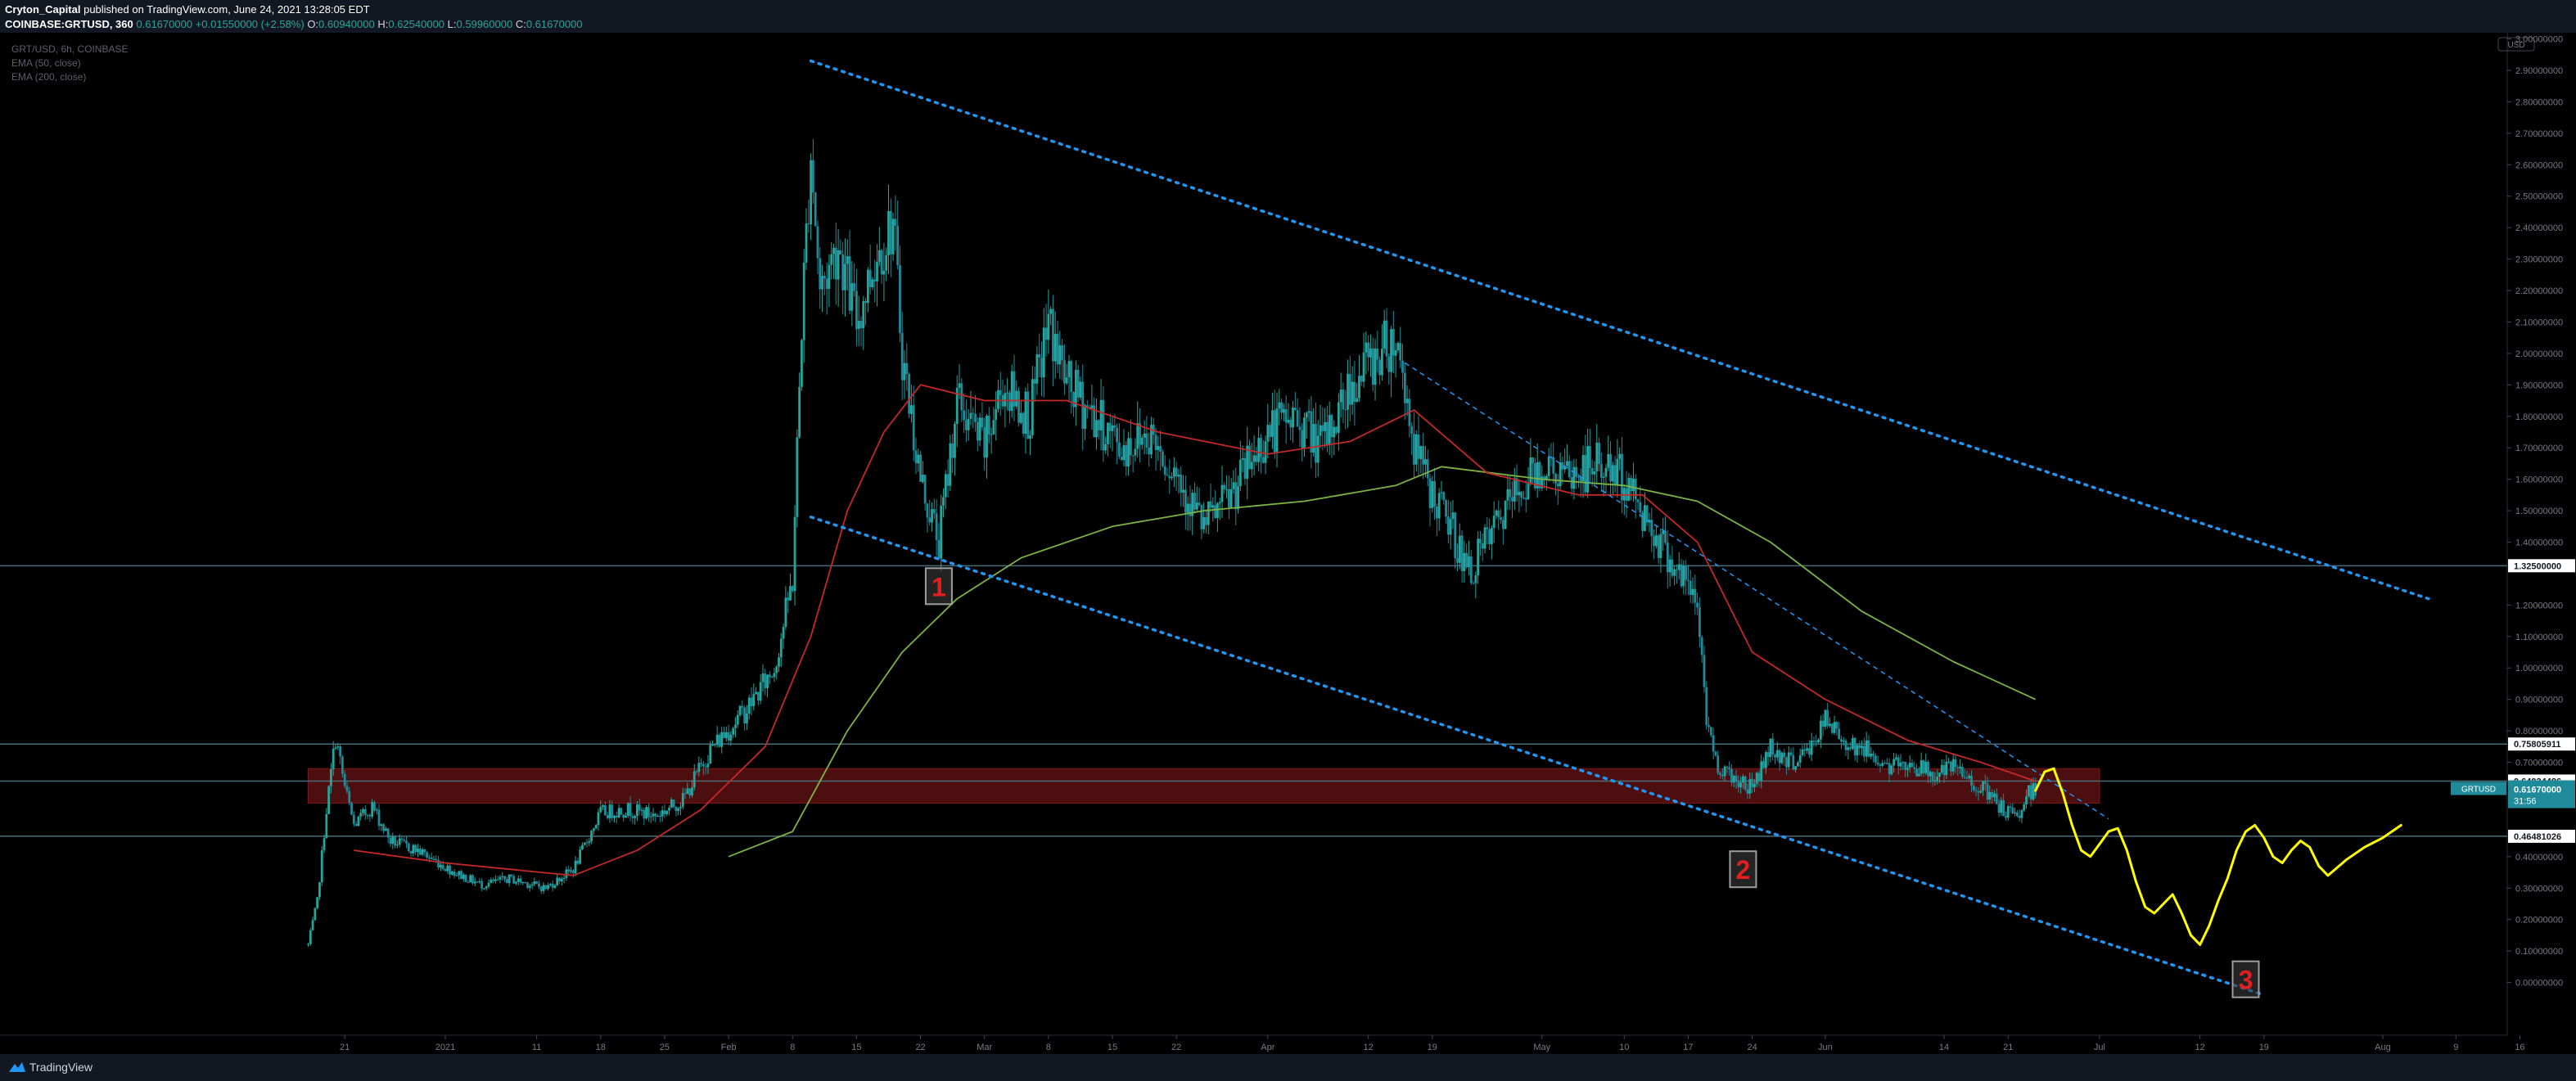 The height and width of the screenshot is (1081, 2576). I want to click on price-axis, so click(2541, 543).